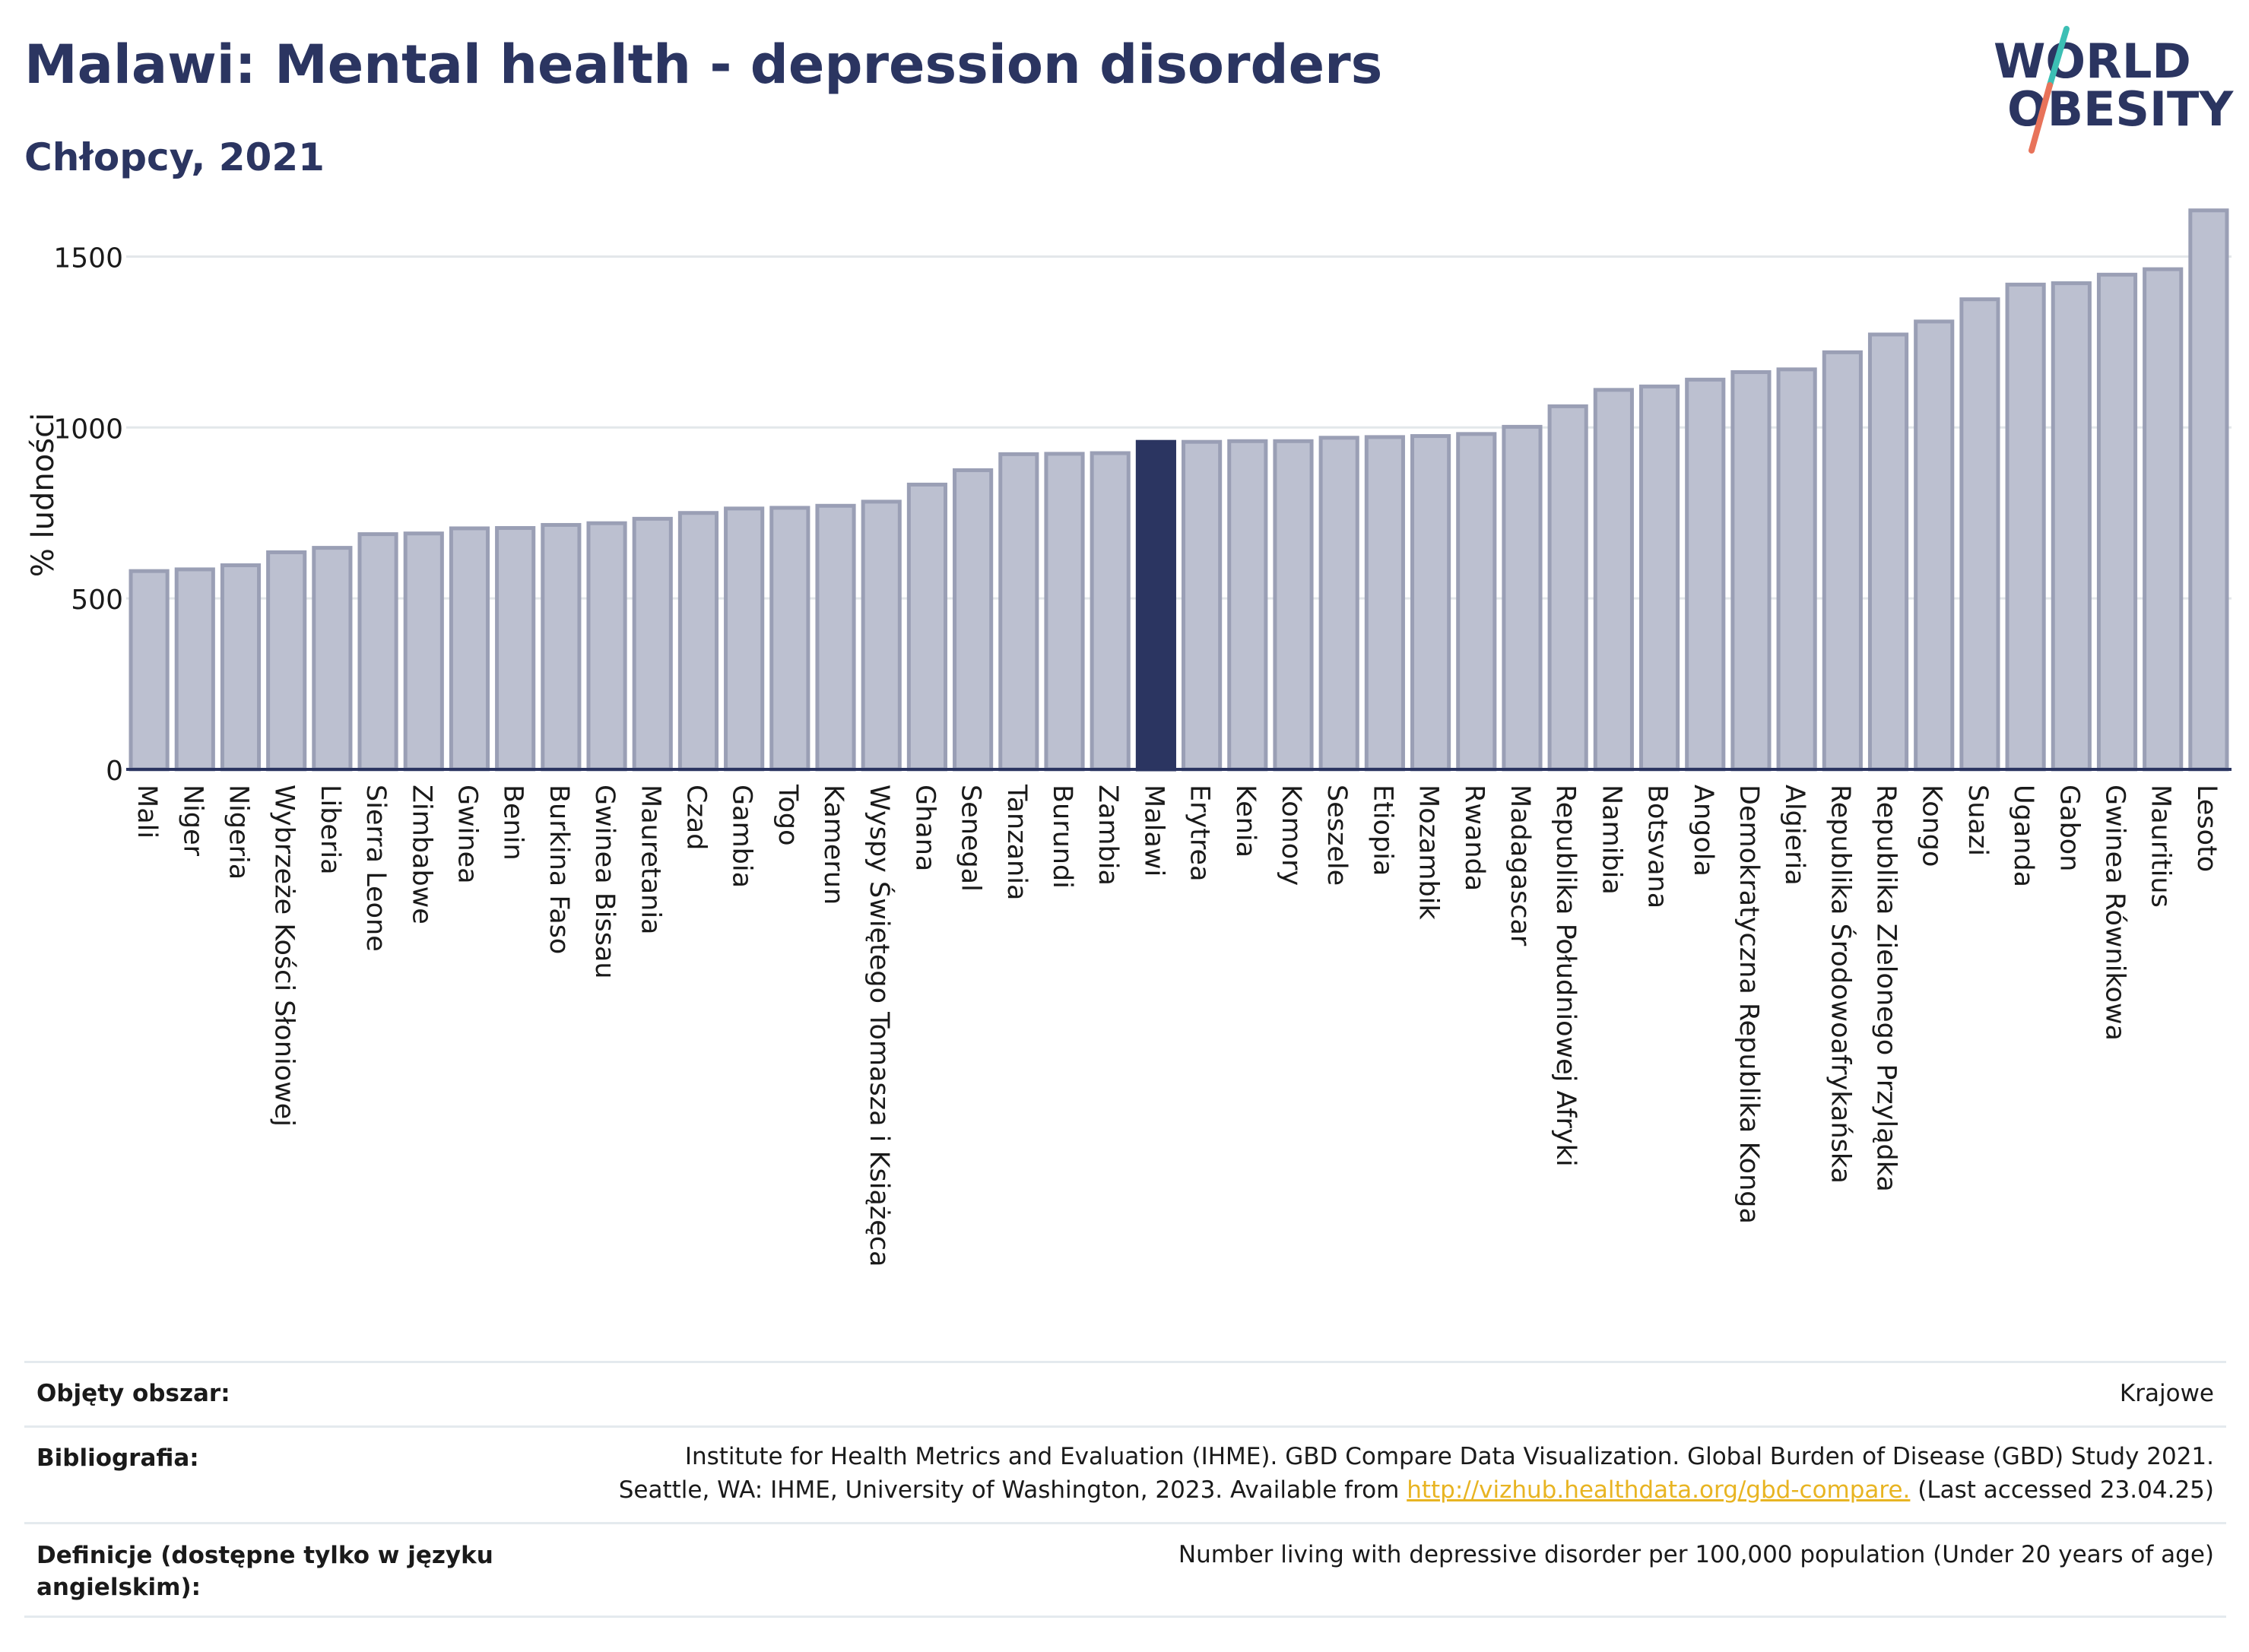 The width and height of the screenshot is (2249, 1652). What do you see at coordinates (1062, 837) in the screenshot?
I see `x-tick-label: Burundi` at bounding box center [1062, 837].